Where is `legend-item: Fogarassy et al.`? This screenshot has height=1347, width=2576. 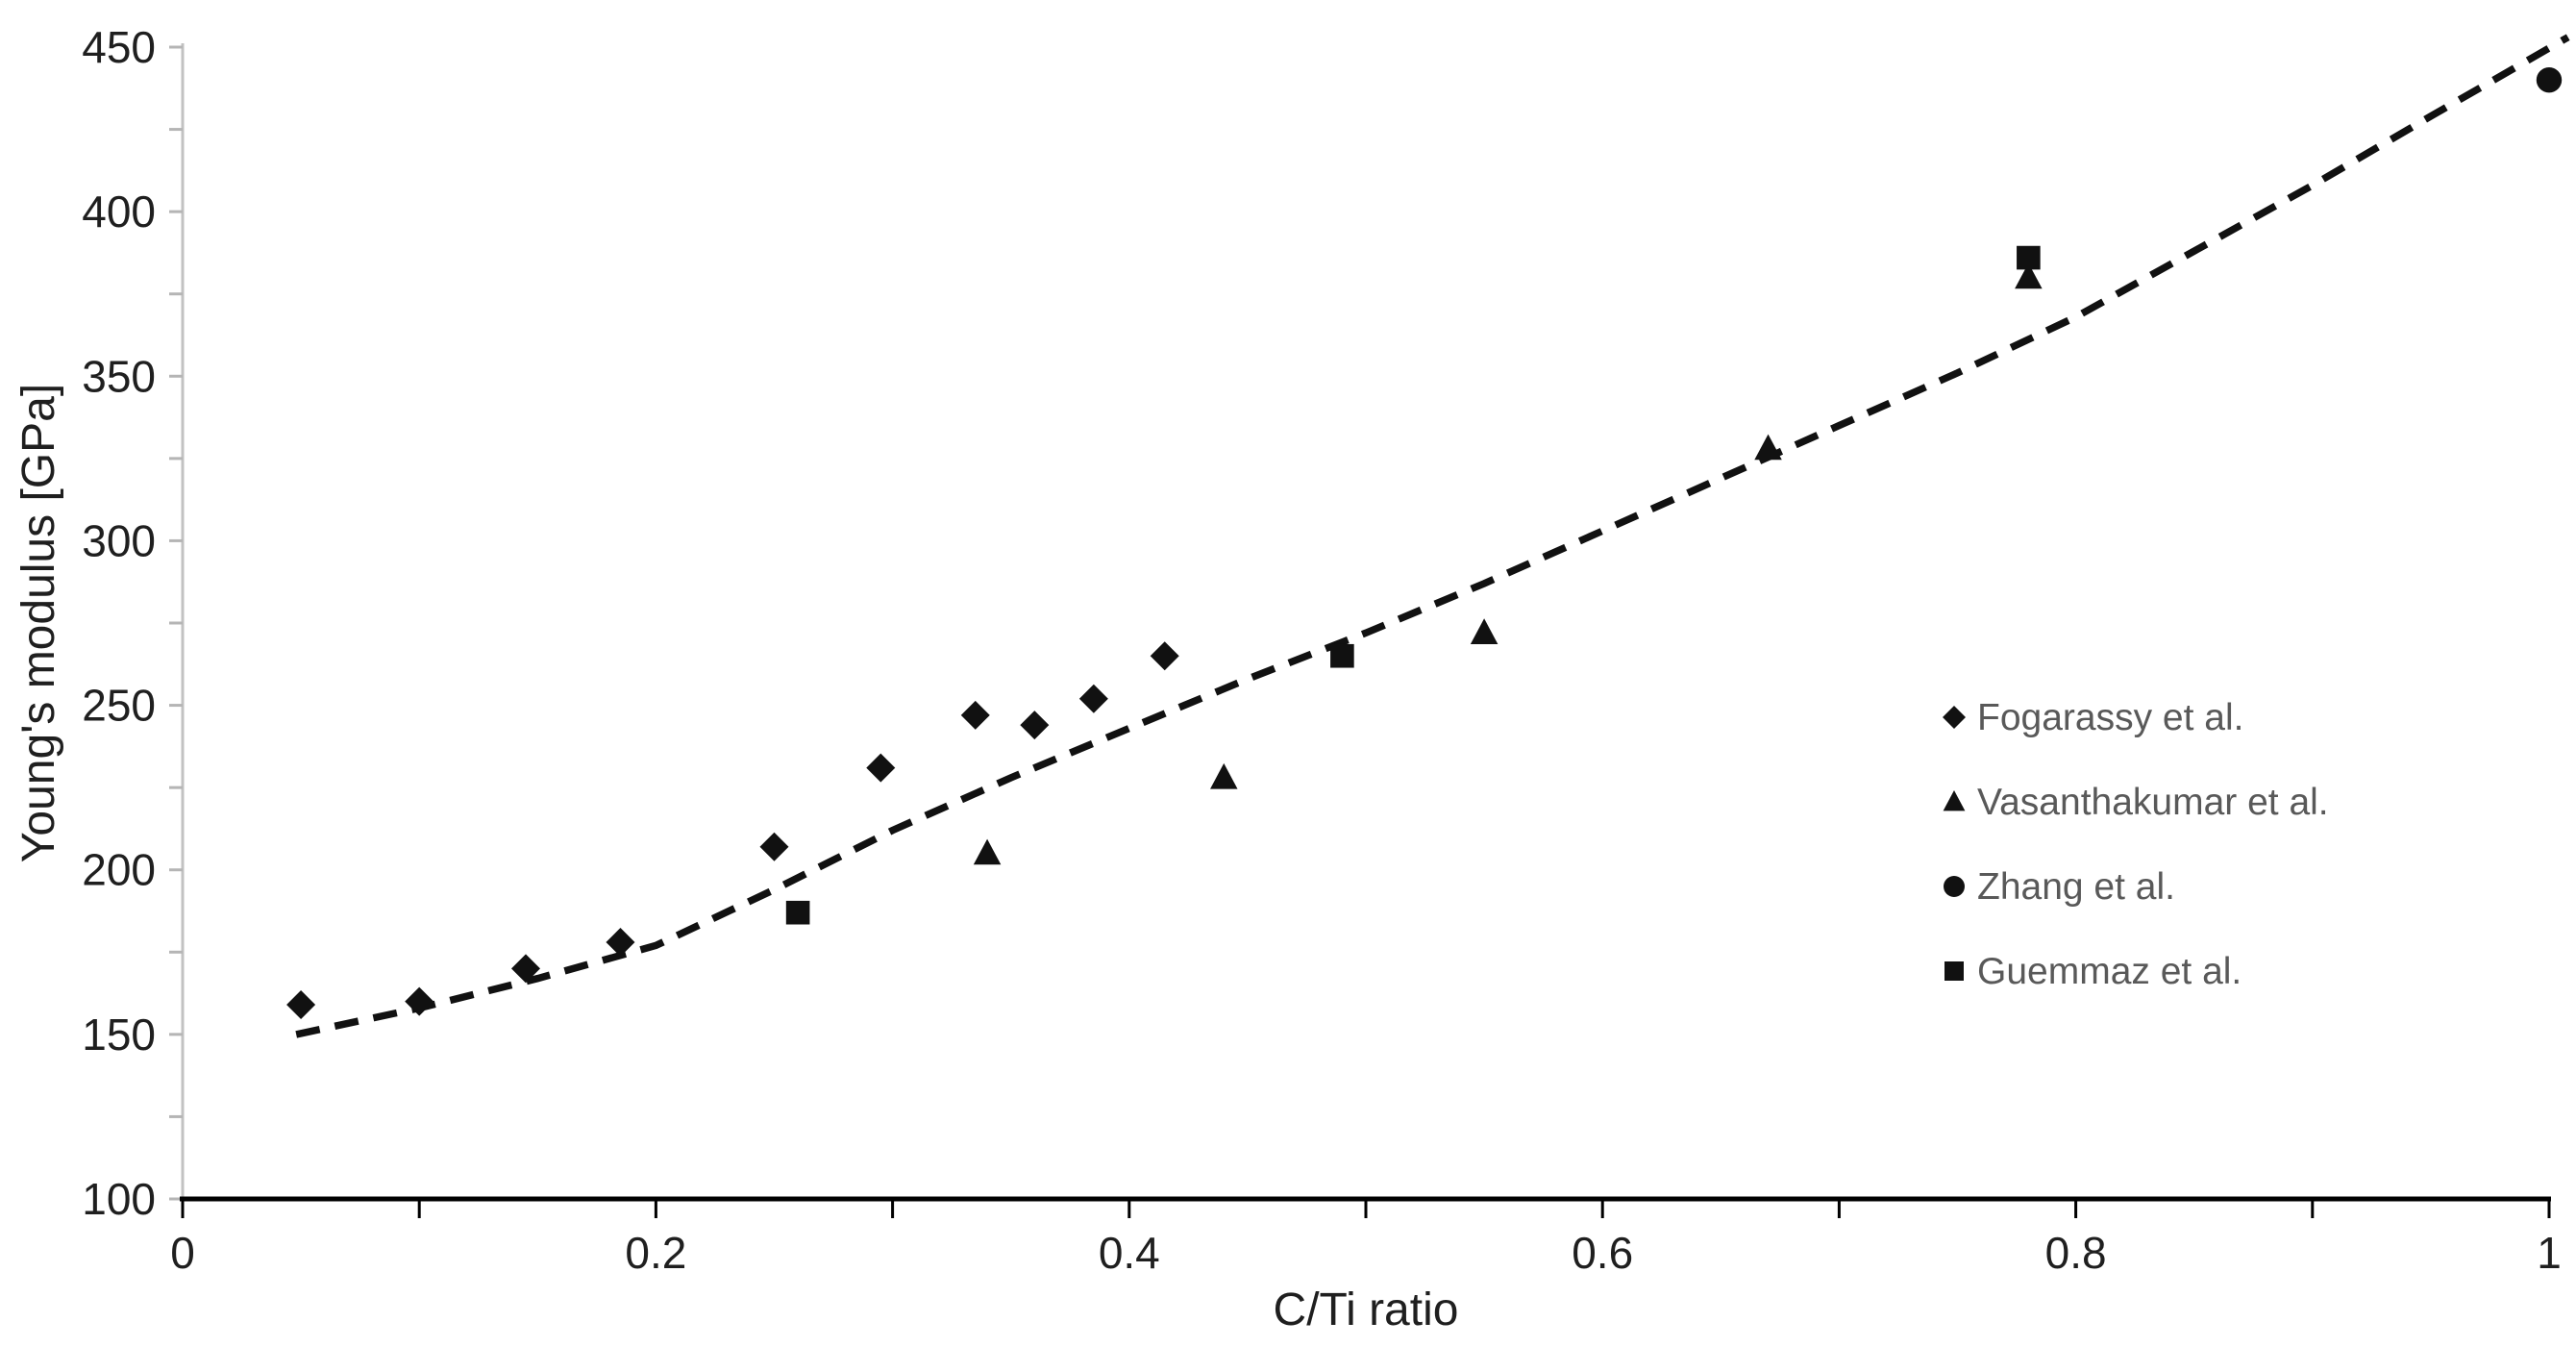
legend-item: Fogarassy et al. is located at coordinates (2134, 717).